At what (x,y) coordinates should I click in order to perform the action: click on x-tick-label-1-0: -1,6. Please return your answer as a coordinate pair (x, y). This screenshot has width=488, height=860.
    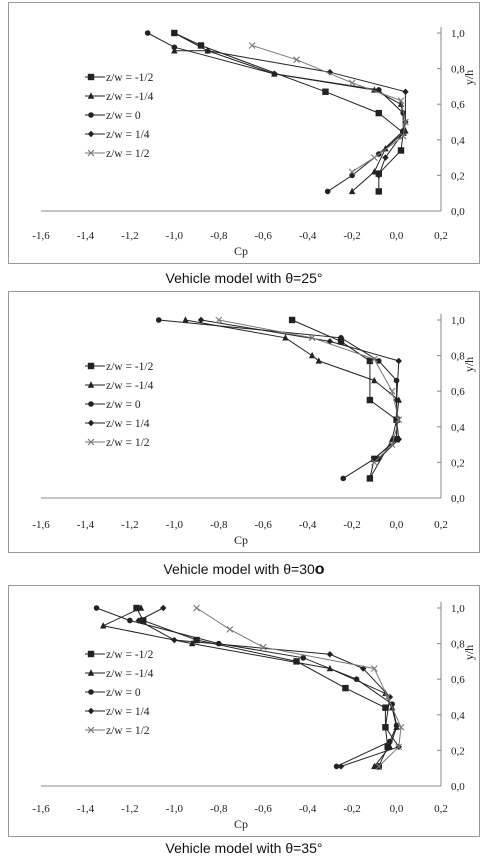
    Looking at the image, I should click on (41, 236).